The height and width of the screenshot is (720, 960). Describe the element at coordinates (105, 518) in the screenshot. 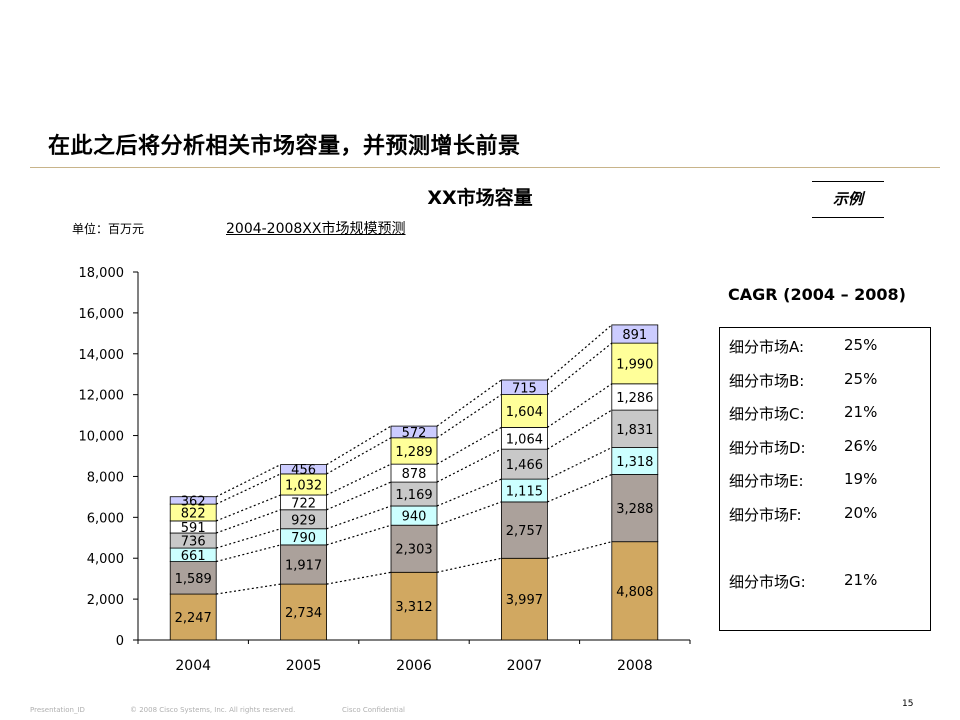

I see `y-tick-label: 6,000` at that location.